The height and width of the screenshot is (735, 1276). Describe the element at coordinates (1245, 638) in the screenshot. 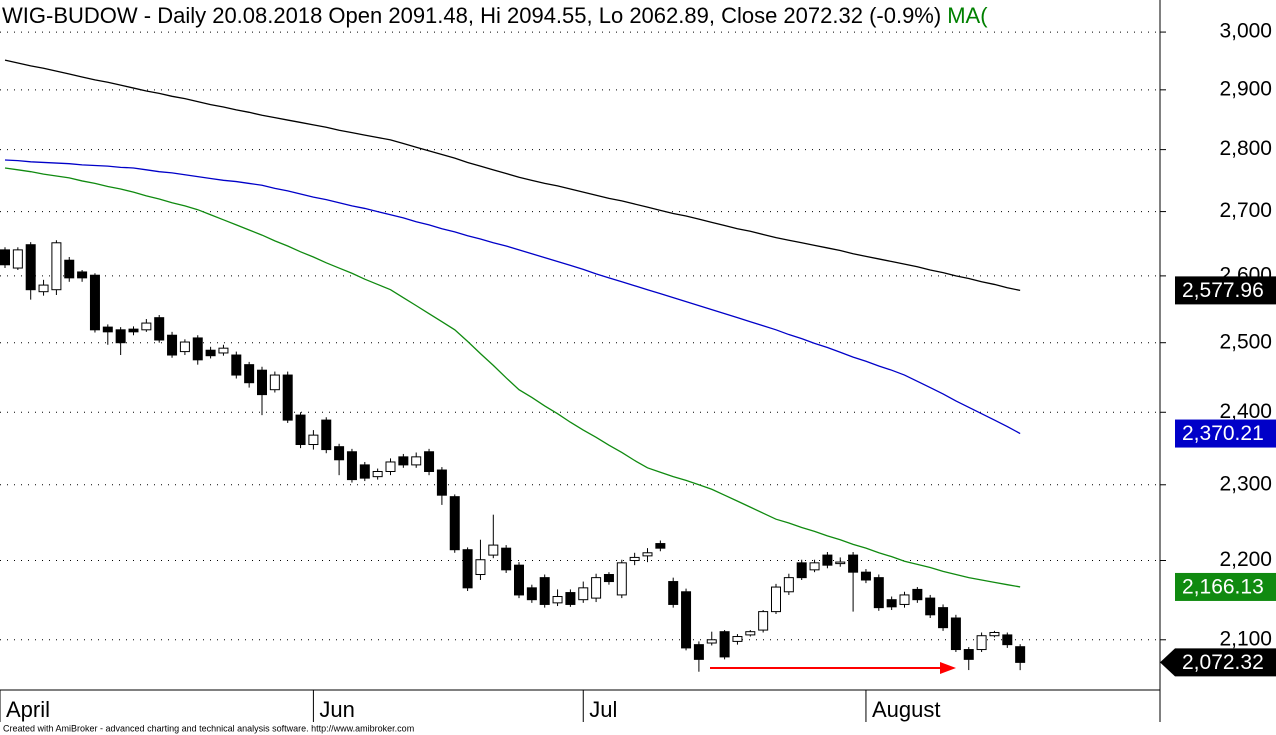

I see `y-tick-label: 2,100` at that location.